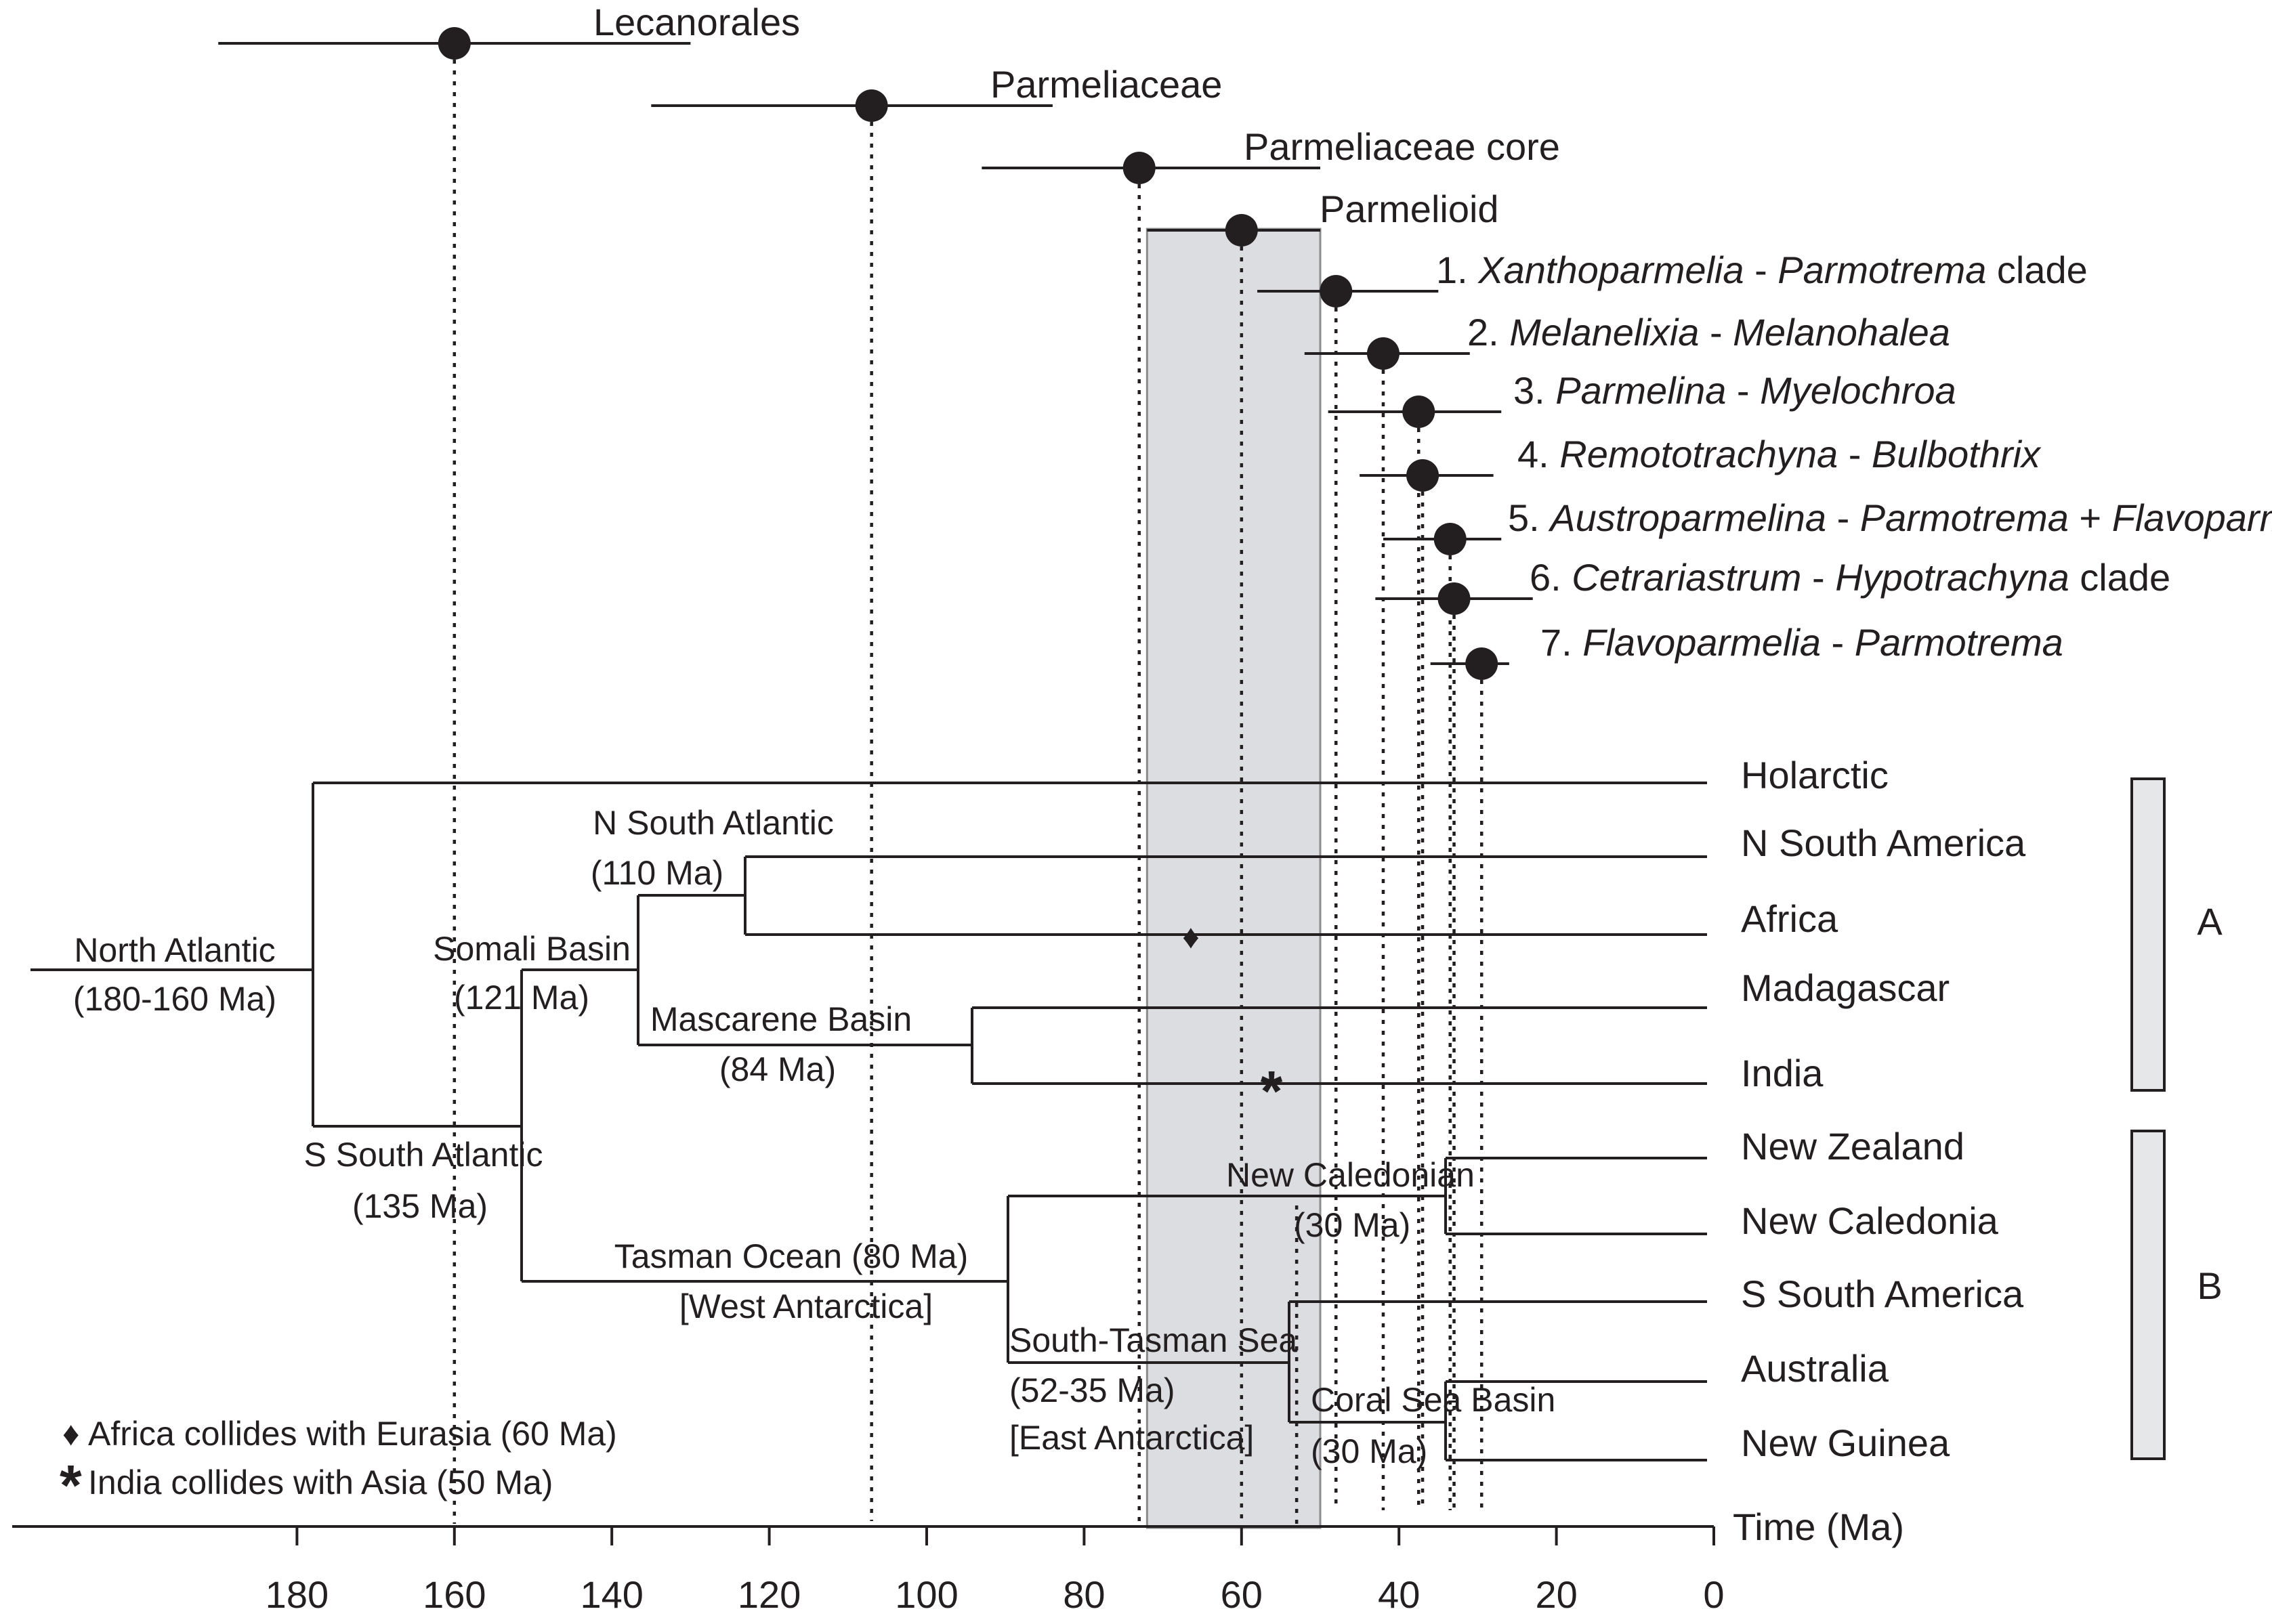  What do you see at coordinates (1852, 1146) in the screenshot?
I see `region-new-zealand: New Zealand` at bounding box center [1852, 1146].